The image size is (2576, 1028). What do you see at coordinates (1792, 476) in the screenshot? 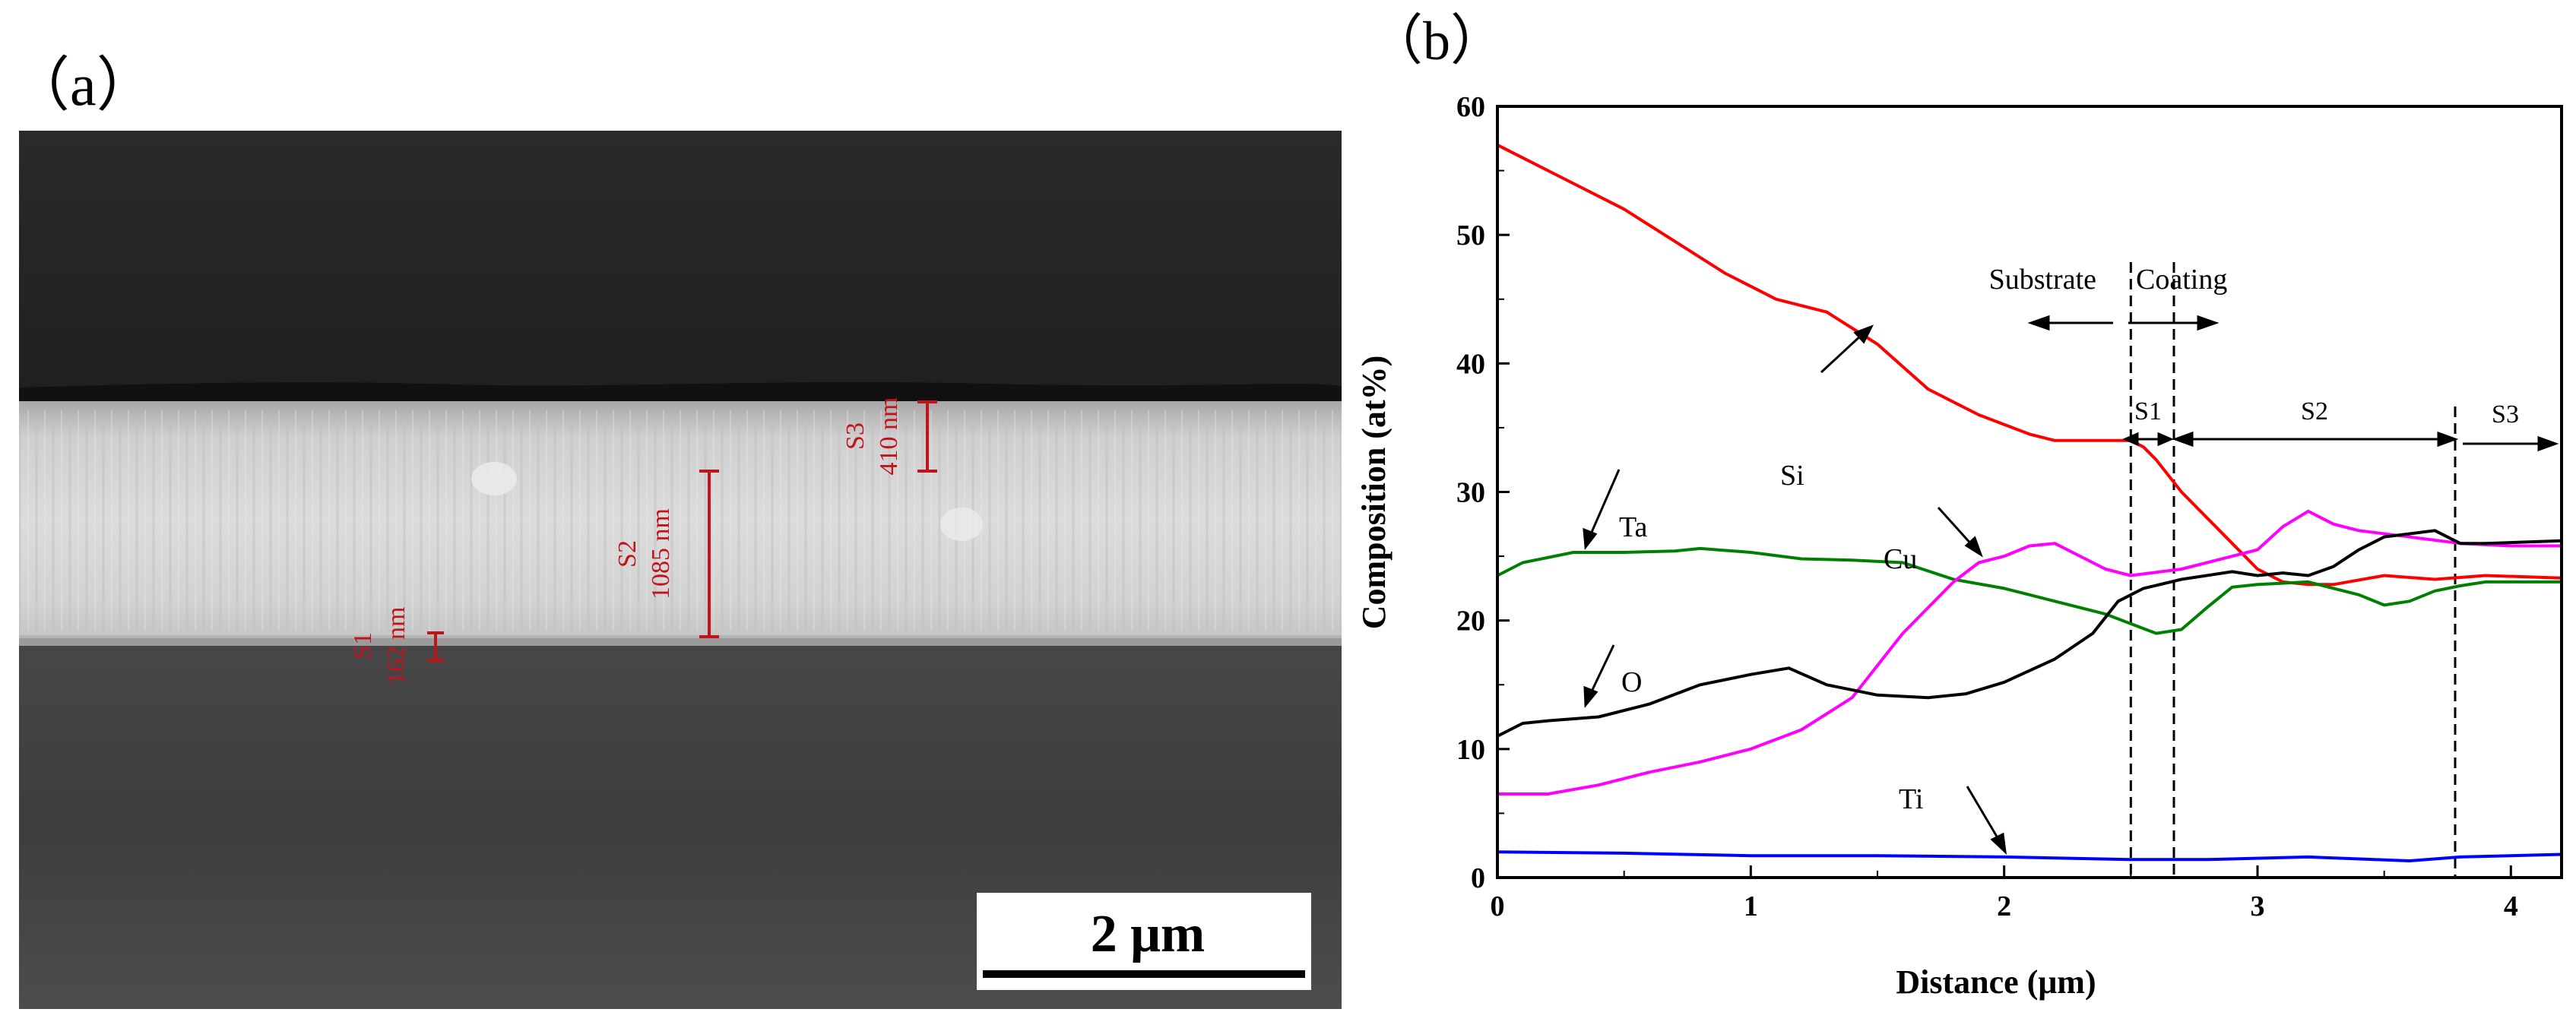
I see `series-label-si: Si` at bounding box center [1792, 476].